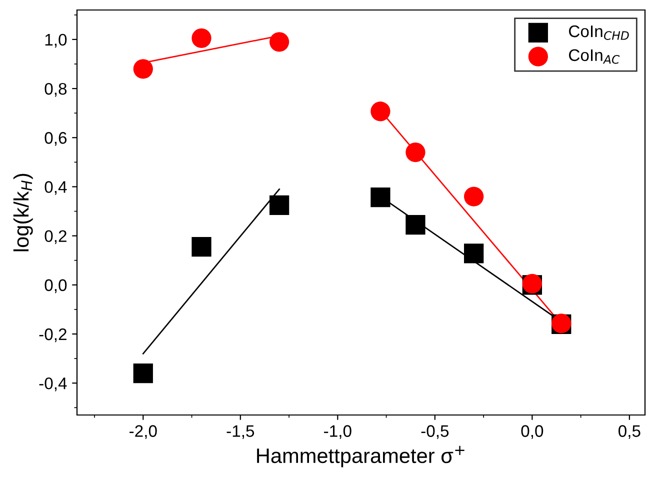 This screenshot has height=487, width=650. I want to click on y-tick-label: 0,6, so click(55, 139).